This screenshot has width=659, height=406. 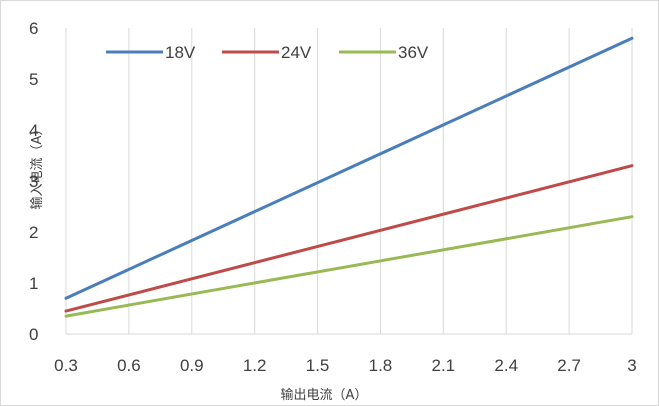 I want to click on y-axis-label: 输入电流（A）, so click(x=37, y=166).